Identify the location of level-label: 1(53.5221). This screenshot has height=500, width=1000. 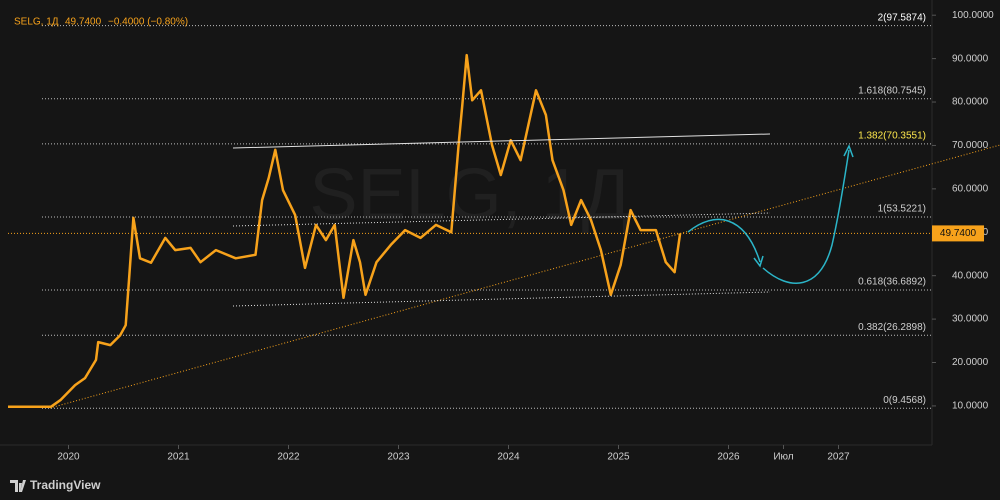
(902, 209).